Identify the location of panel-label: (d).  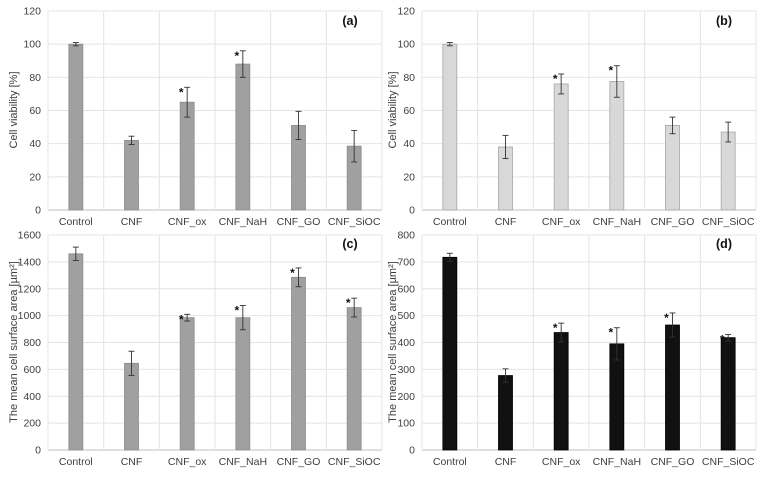
(724, 244).